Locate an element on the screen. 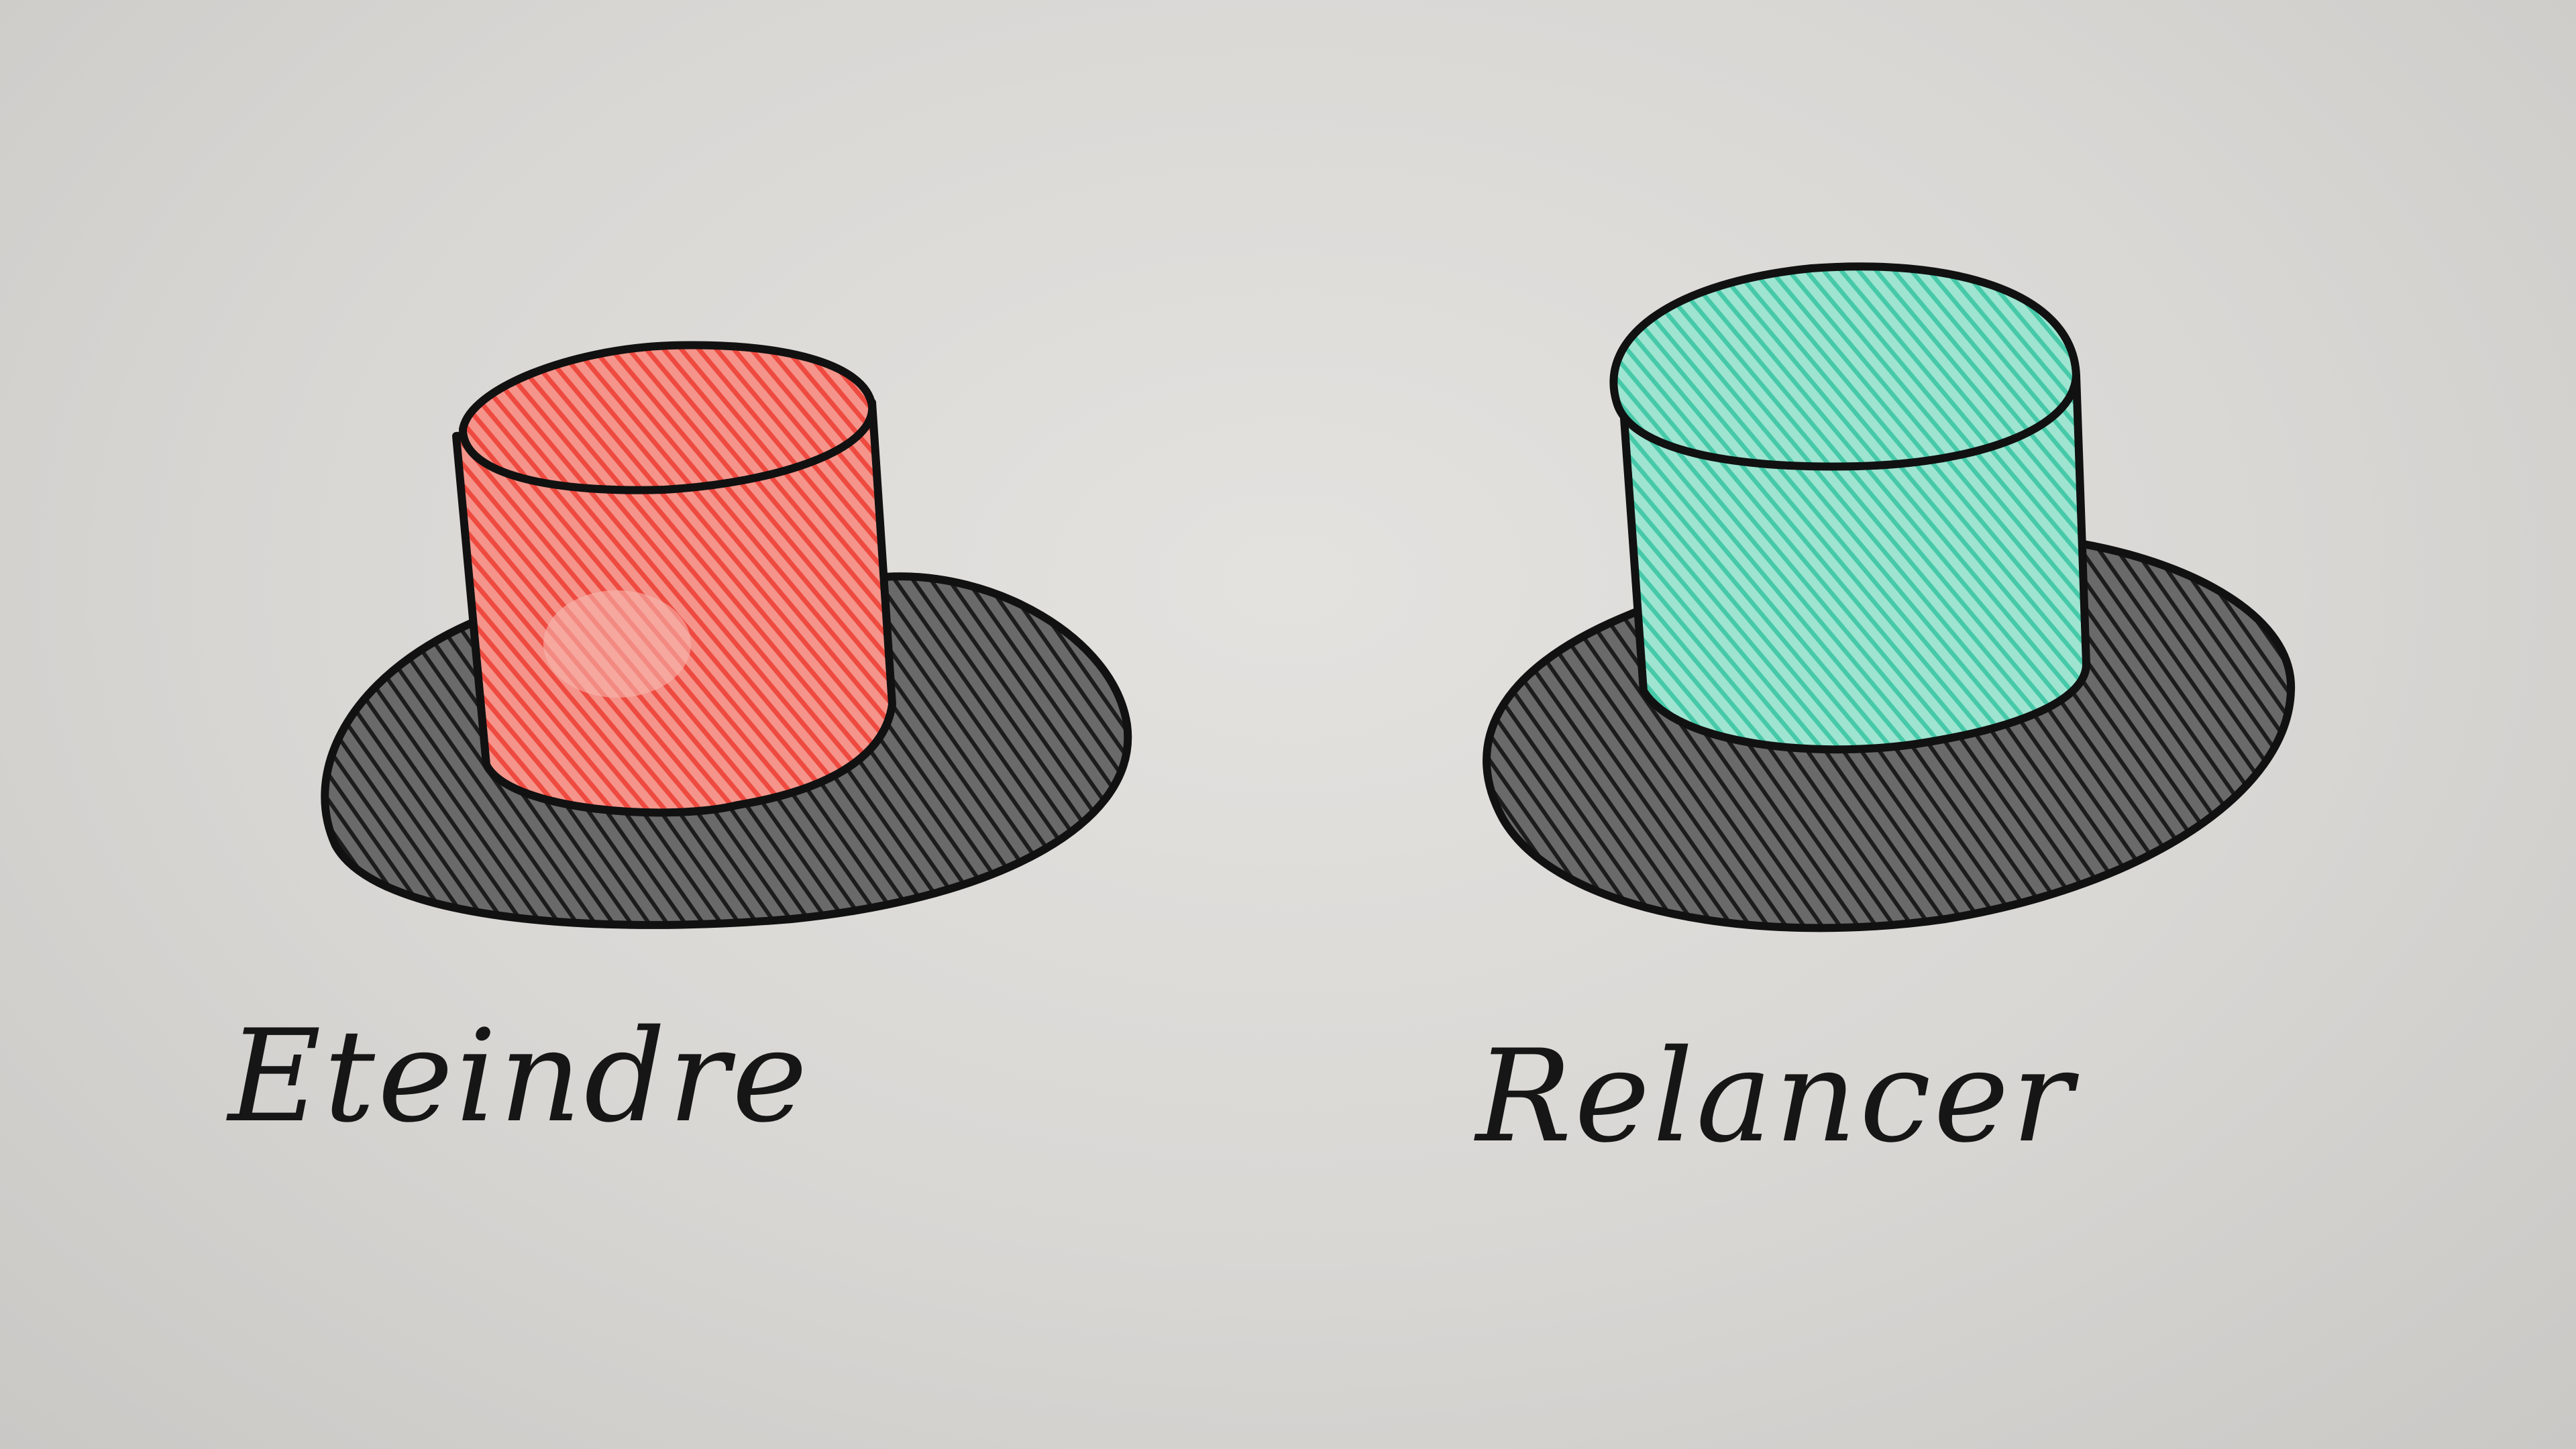 This screenshot has height=1449, width=2576. eteindre-button-drawing is located at coordinates (726, 635).